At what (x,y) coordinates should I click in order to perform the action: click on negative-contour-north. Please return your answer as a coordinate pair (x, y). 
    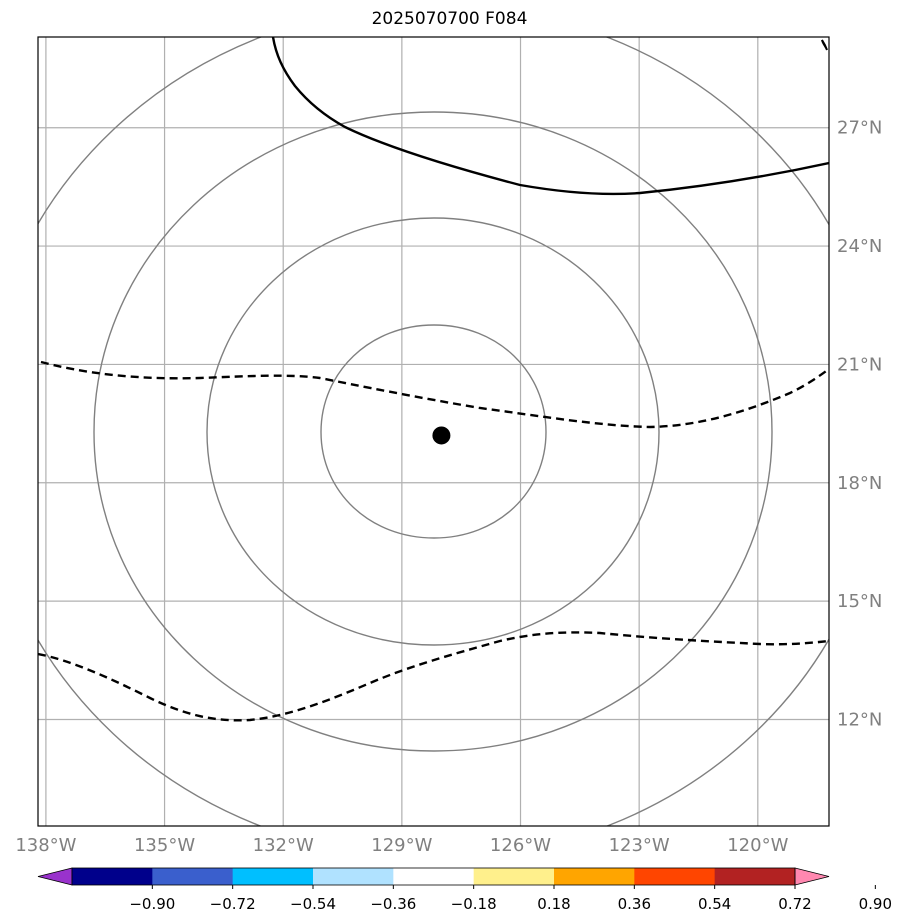
    Looking at the image, I should click on (434, 394).